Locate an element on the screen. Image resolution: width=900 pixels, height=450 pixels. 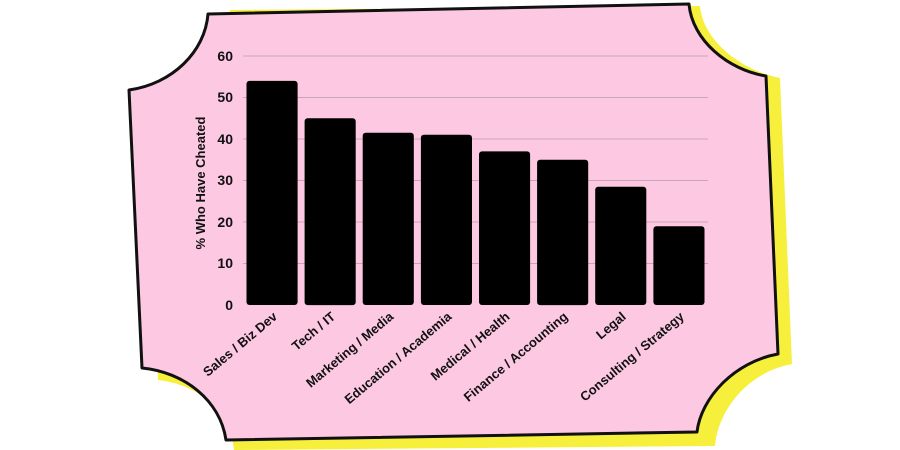
y-tick-label: 10 is located at coordinates (225, 263).